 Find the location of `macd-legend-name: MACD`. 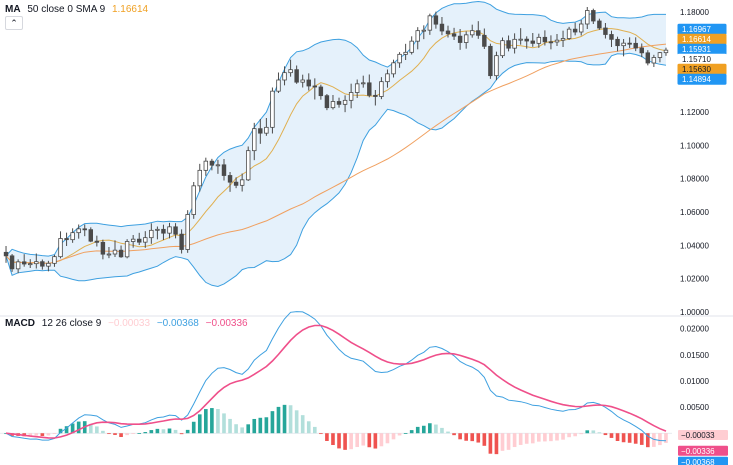

macd-legend-name: MACD is located at coordinates (20, 323).